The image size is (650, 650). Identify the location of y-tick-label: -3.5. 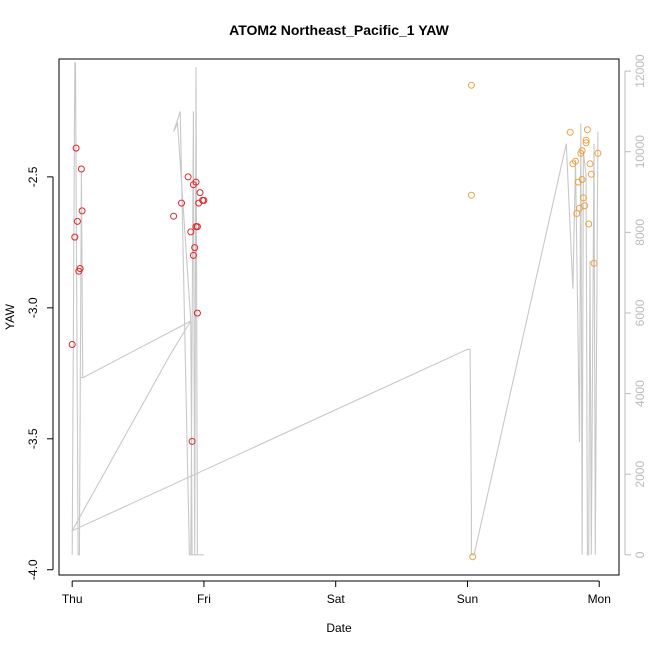
(33, 438).